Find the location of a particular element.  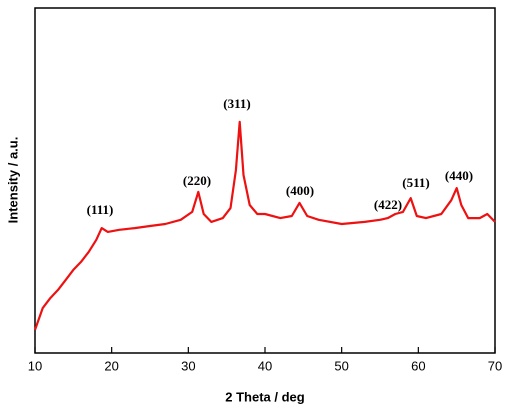

x-tick-label: 30 is located at coordinates (188, 365).